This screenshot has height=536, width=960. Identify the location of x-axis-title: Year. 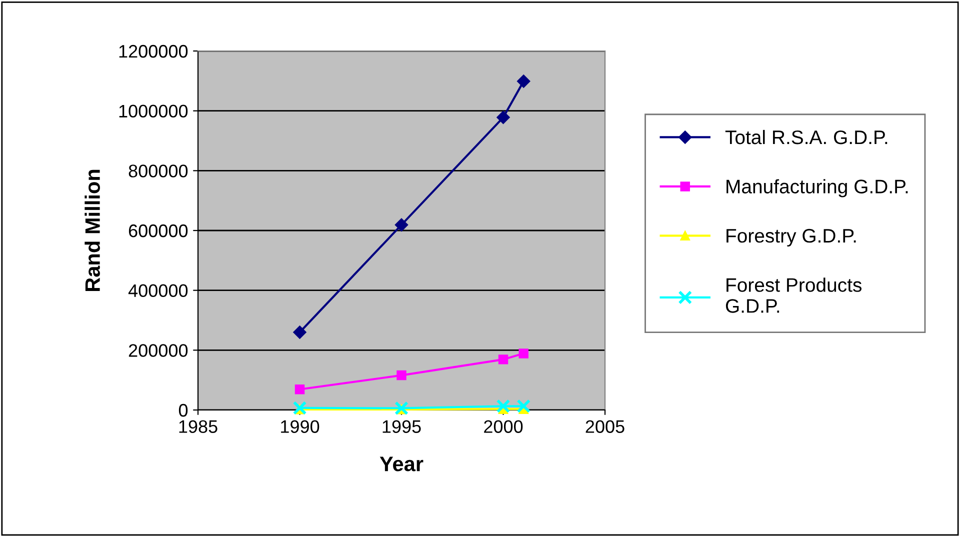
(402, 464).